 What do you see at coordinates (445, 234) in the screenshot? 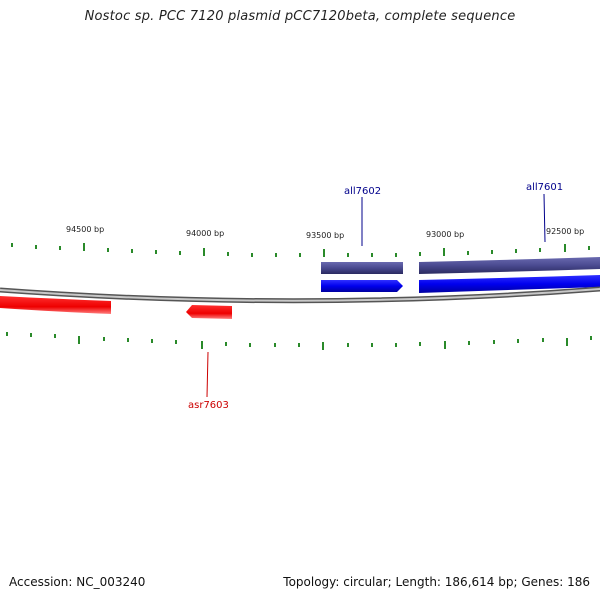
I see `scale-label-93000: 93000 bp` at bounding box center [445, 234].